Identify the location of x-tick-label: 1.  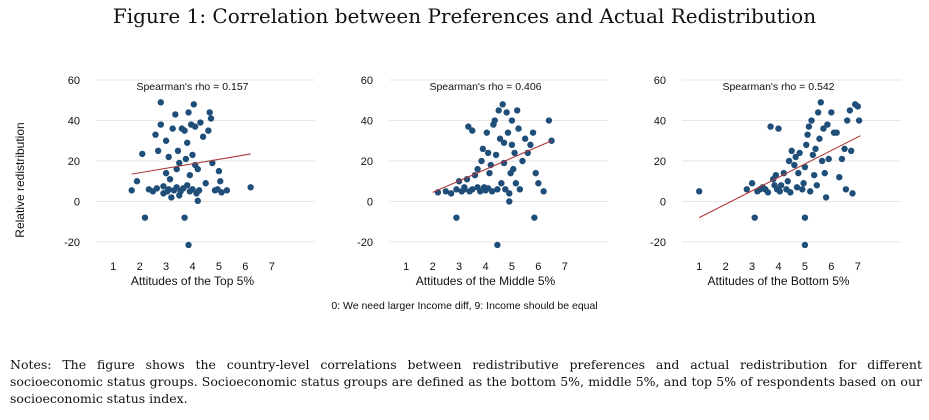
(699, 267).